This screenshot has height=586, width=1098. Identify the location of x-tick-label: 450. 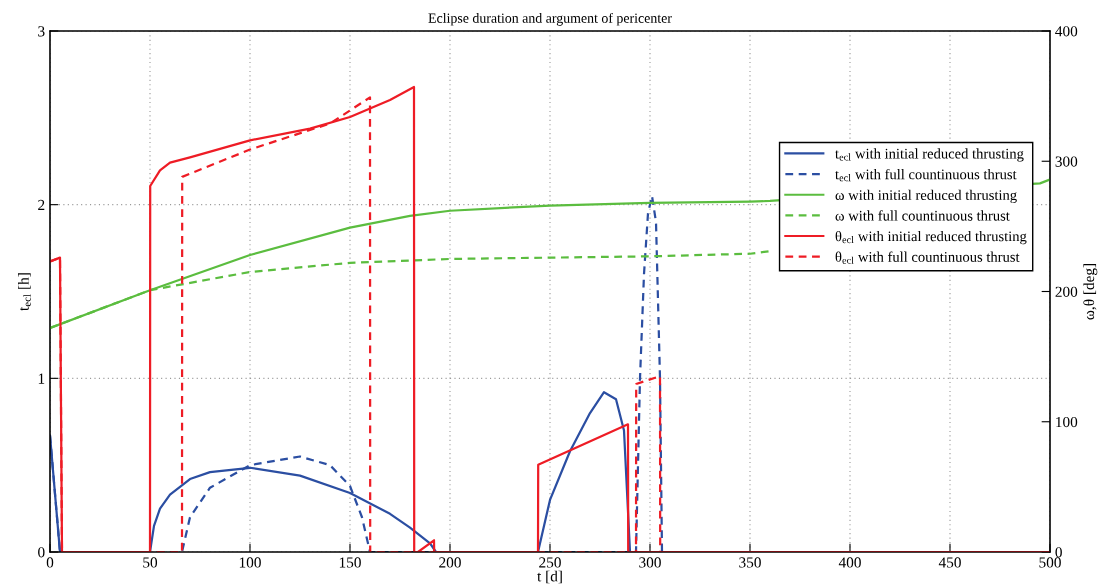
(949, 562).